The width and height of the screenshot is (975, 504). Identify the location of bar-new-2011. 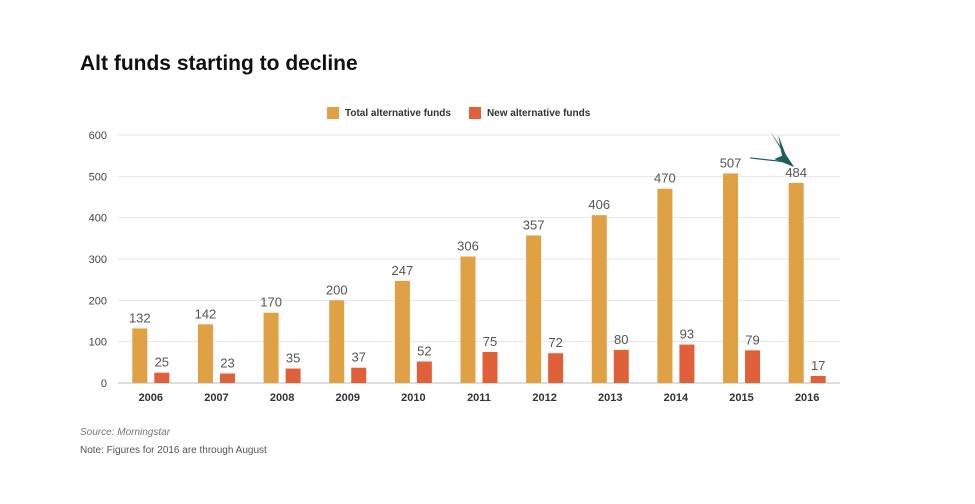
(490, 367).